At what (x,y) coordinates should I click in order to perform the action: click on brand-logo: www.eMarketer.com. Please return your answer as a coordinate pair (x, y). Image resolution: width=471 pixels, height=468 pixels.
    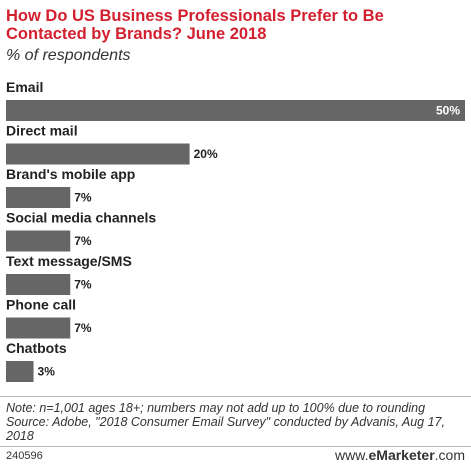
    Looking at the image, I should click on (400, 455).